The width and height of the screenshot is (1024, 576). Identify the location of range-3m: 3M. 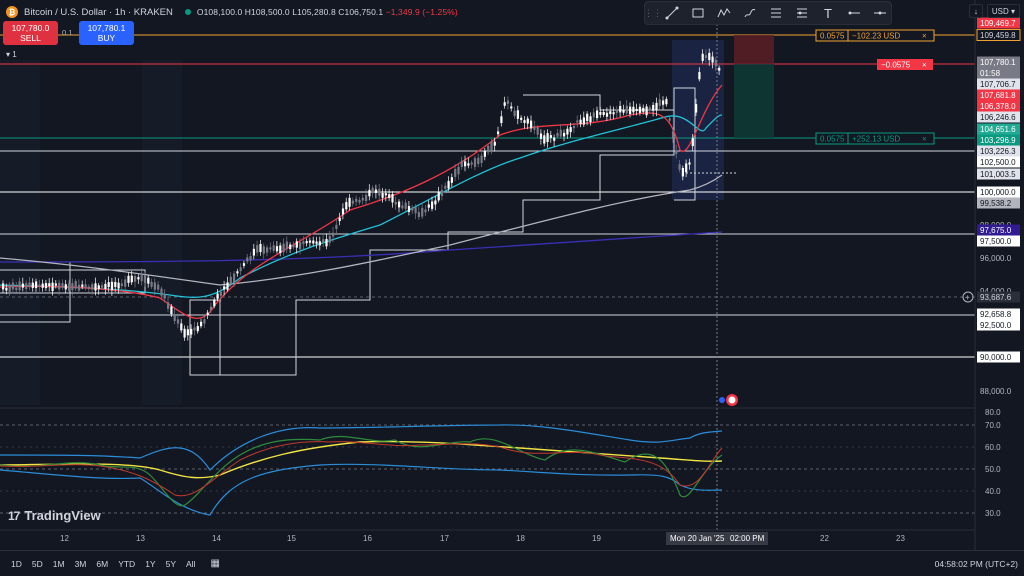
(80, 563).